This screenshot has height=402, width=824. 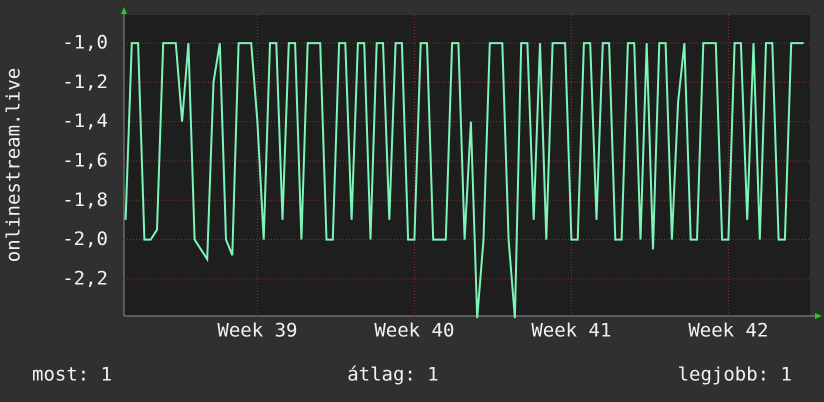 I want to click on y-axis-label: onlinestream.live, so click(x=14, y=165).